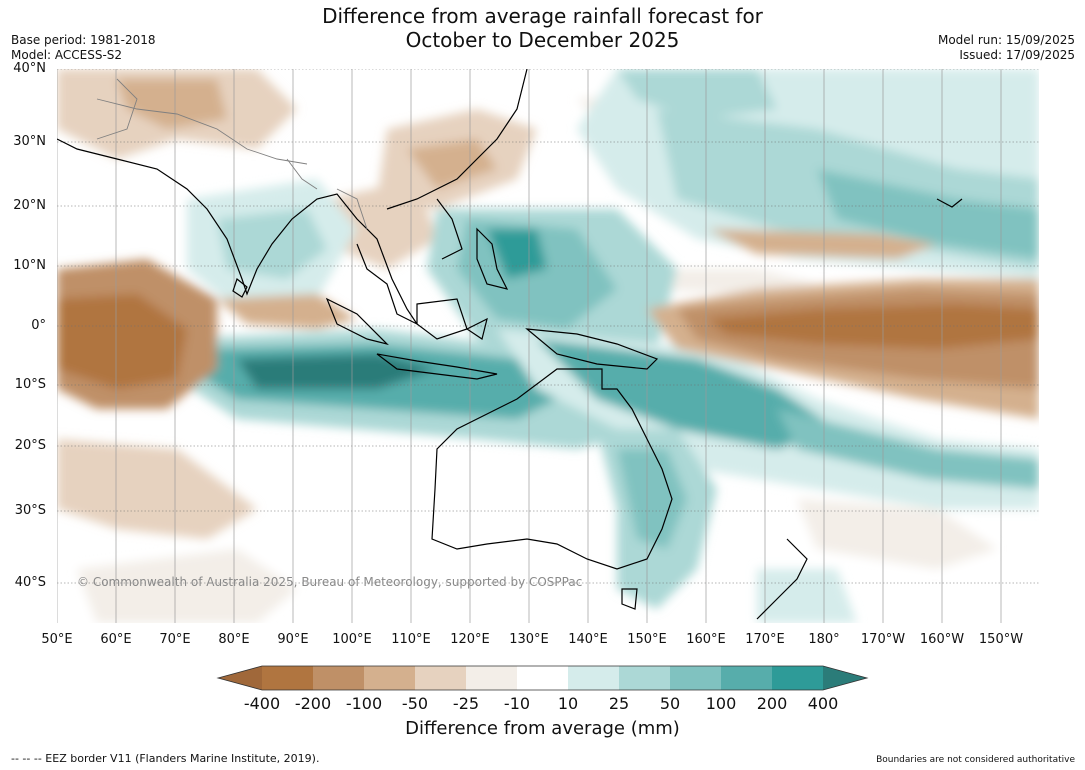 This screenshot has height=770, width=1085. What do you see at coordinates (30, 445) in the screenshot?
I see `lat-label-20s: 20°S` at bounding box center [30, 445].